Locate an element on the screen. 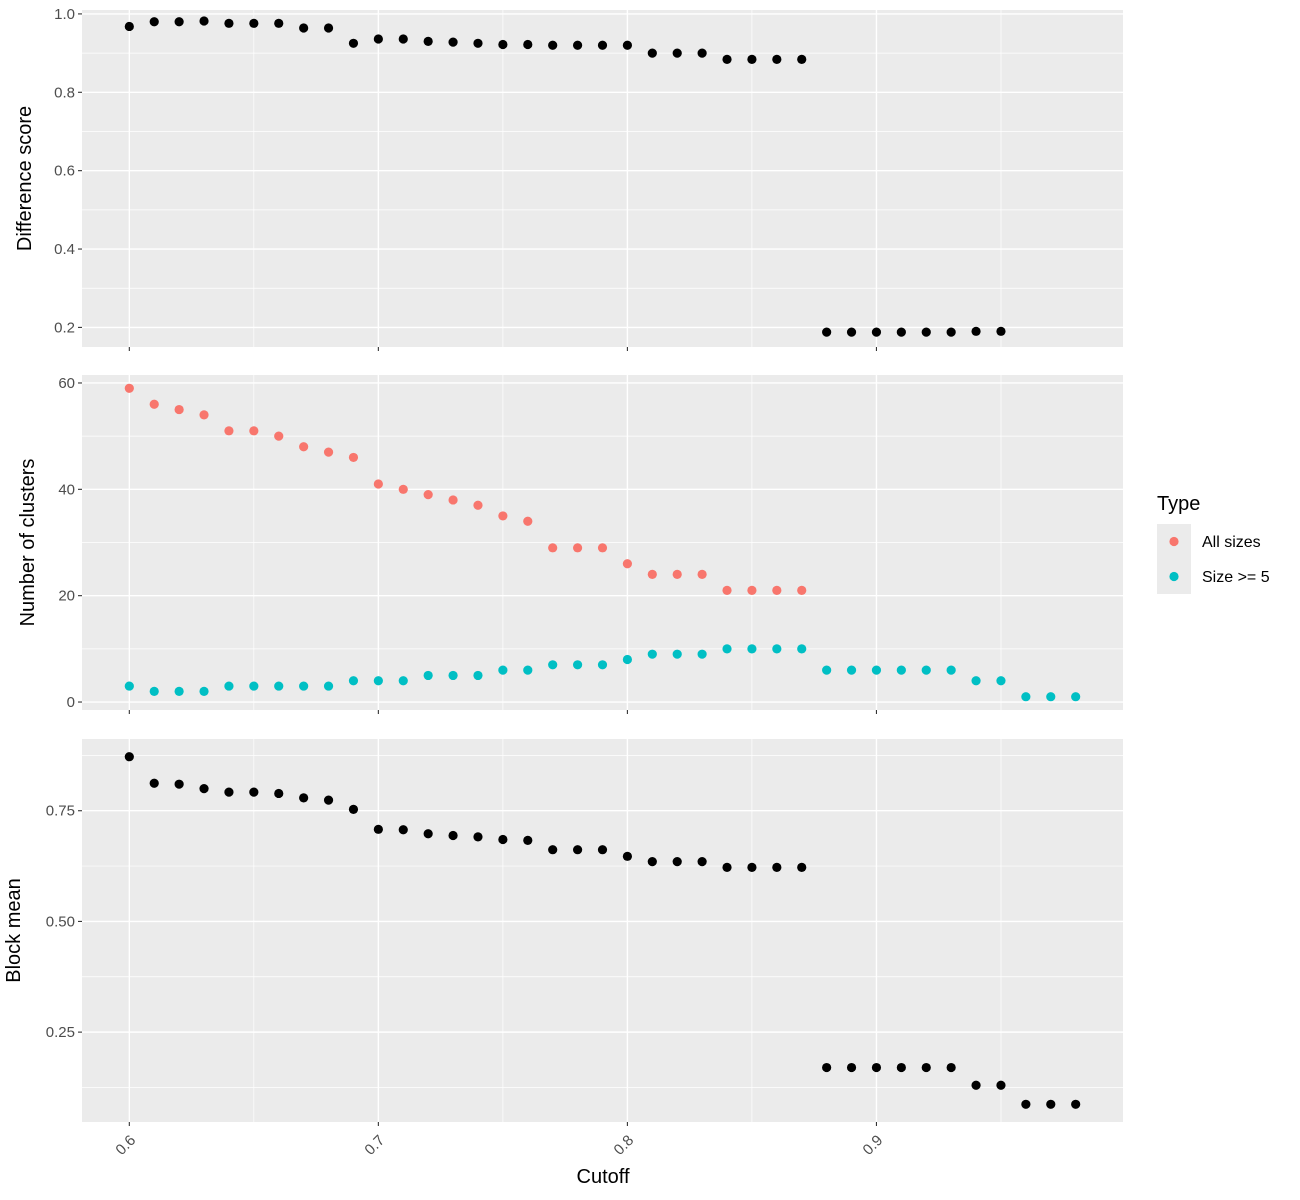 This screenshot has height=1200, width=1300. y-tick-label: 20 is located at coordinates (66, 596).